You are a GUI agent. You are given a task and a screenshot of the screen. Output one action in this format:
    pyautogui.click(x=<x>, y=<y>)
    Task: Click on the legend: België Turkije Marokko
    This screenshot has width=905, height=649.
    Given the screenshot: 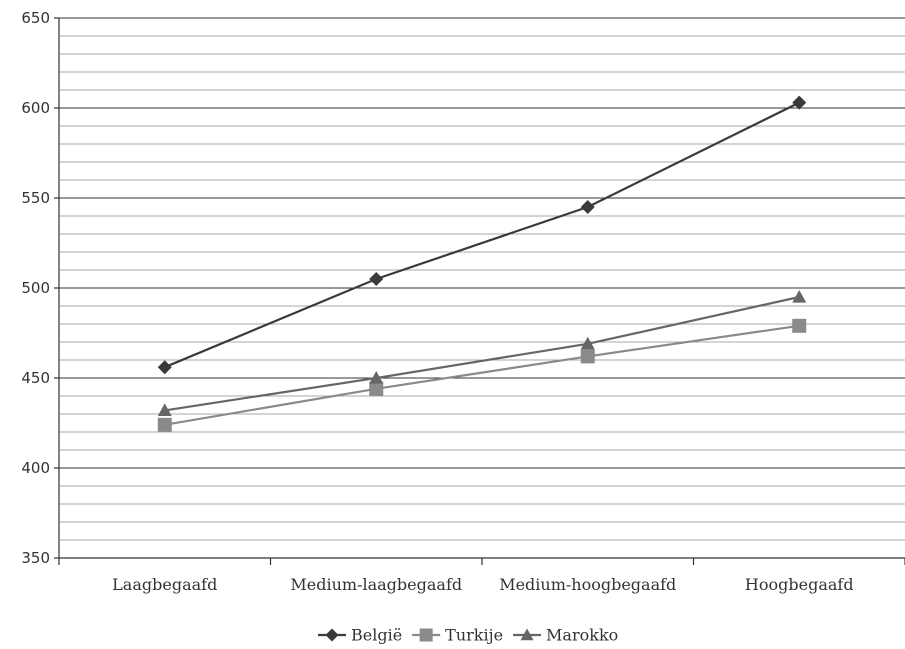 What is the action you would take?
    pyautogui.click(x=468, y=635)
    